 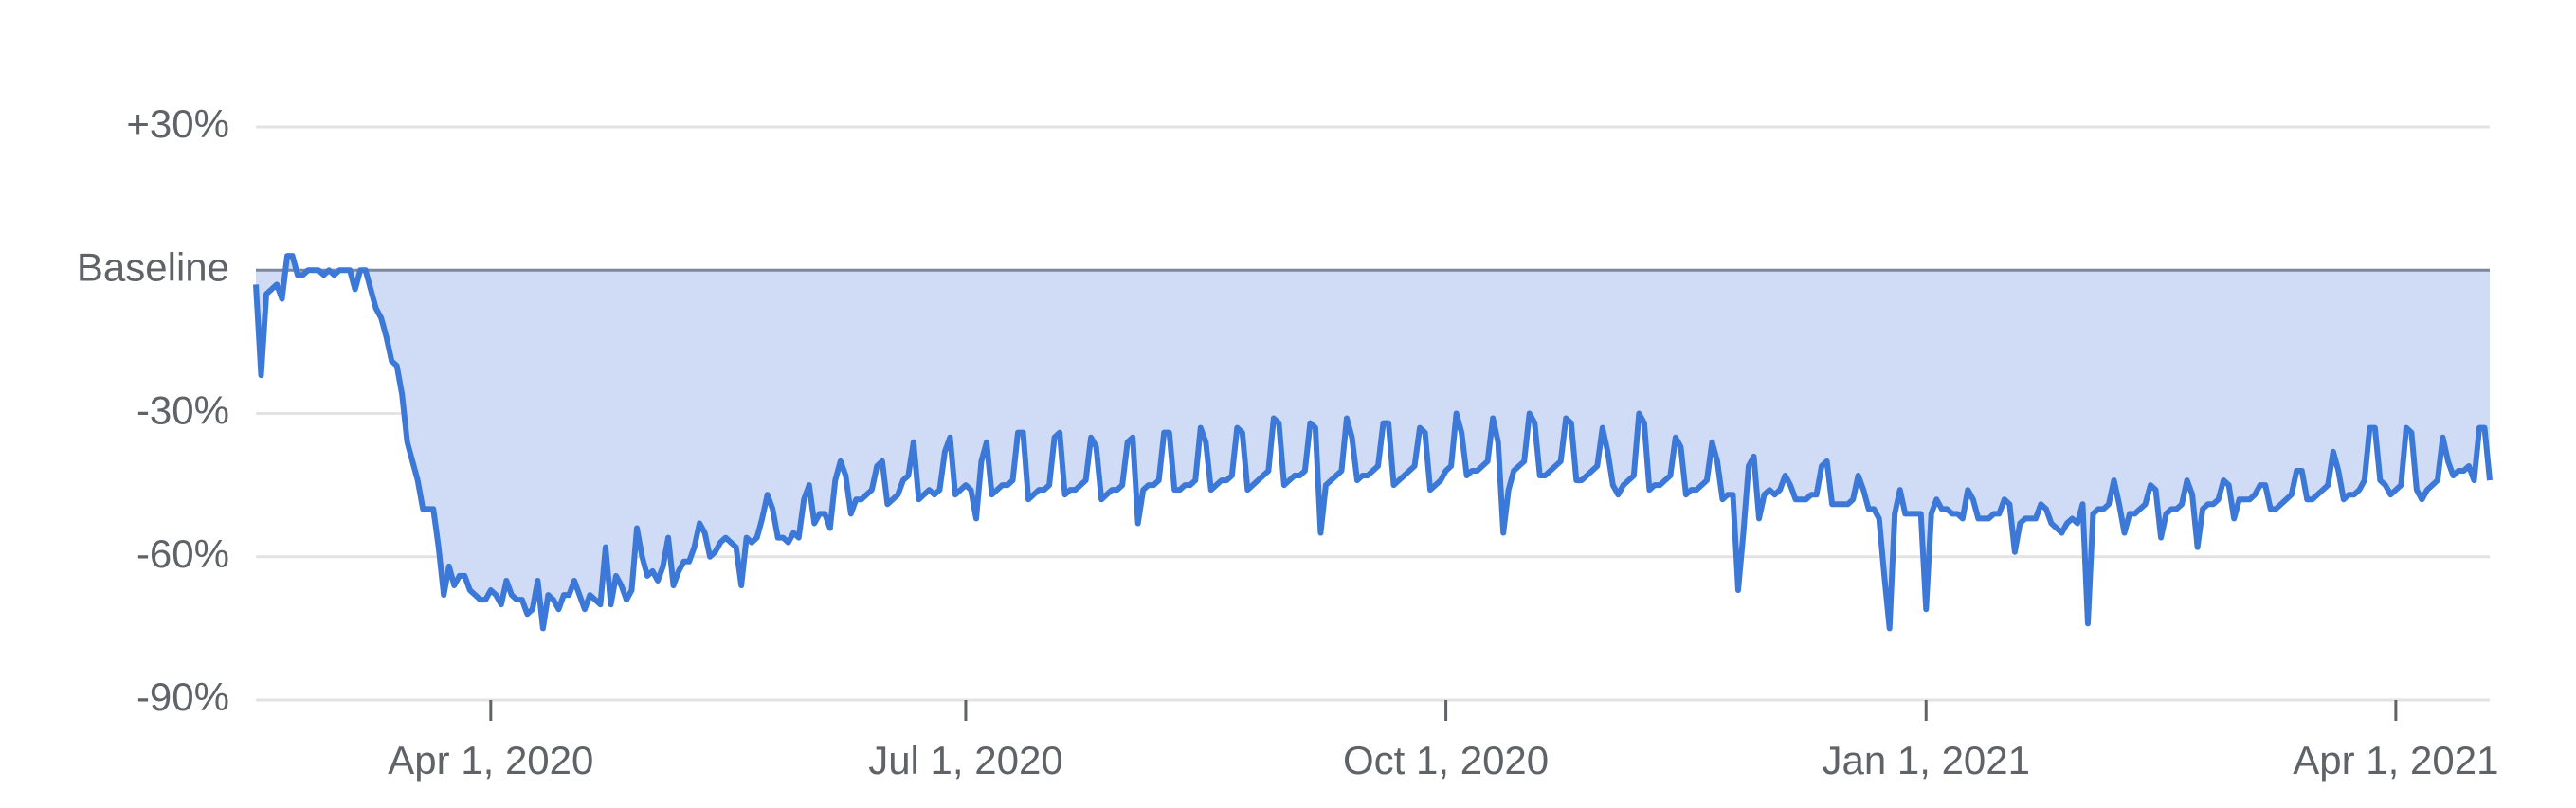 I want to click on y-tick-label: -60%, so click(x=182, y=553).